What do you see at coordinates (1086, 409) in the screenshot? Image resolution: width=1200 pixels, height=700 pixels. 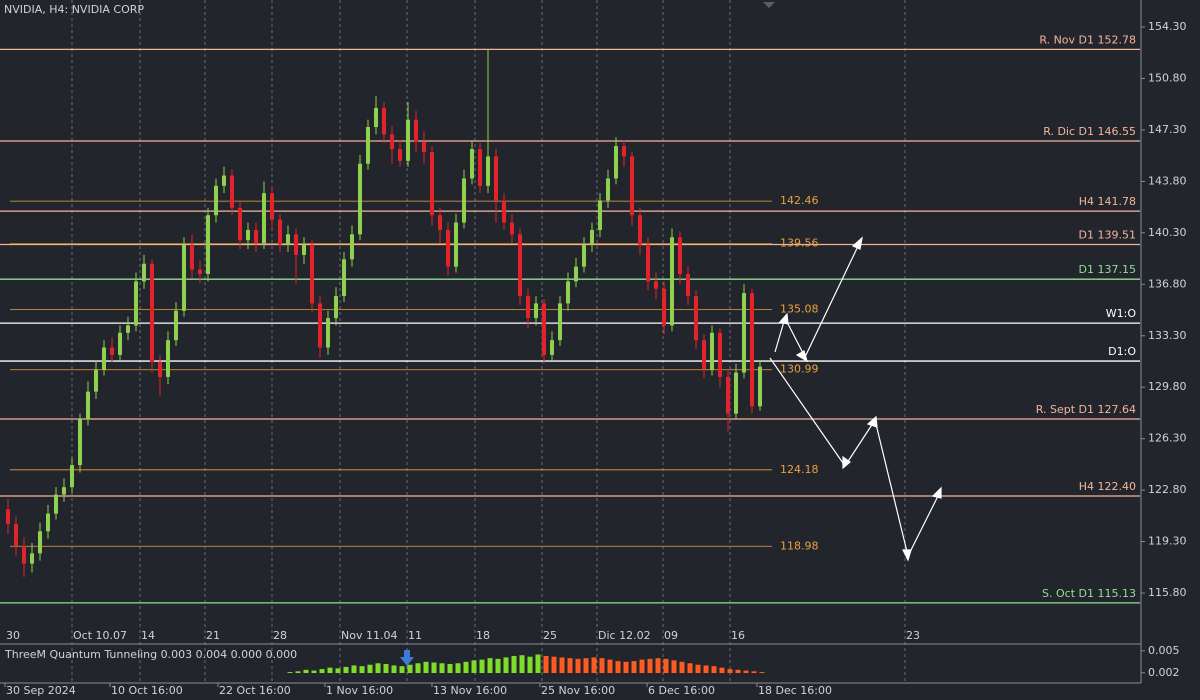 I see `level-label: R. Sept D1 127.64` at bounding box center [1086, 409].